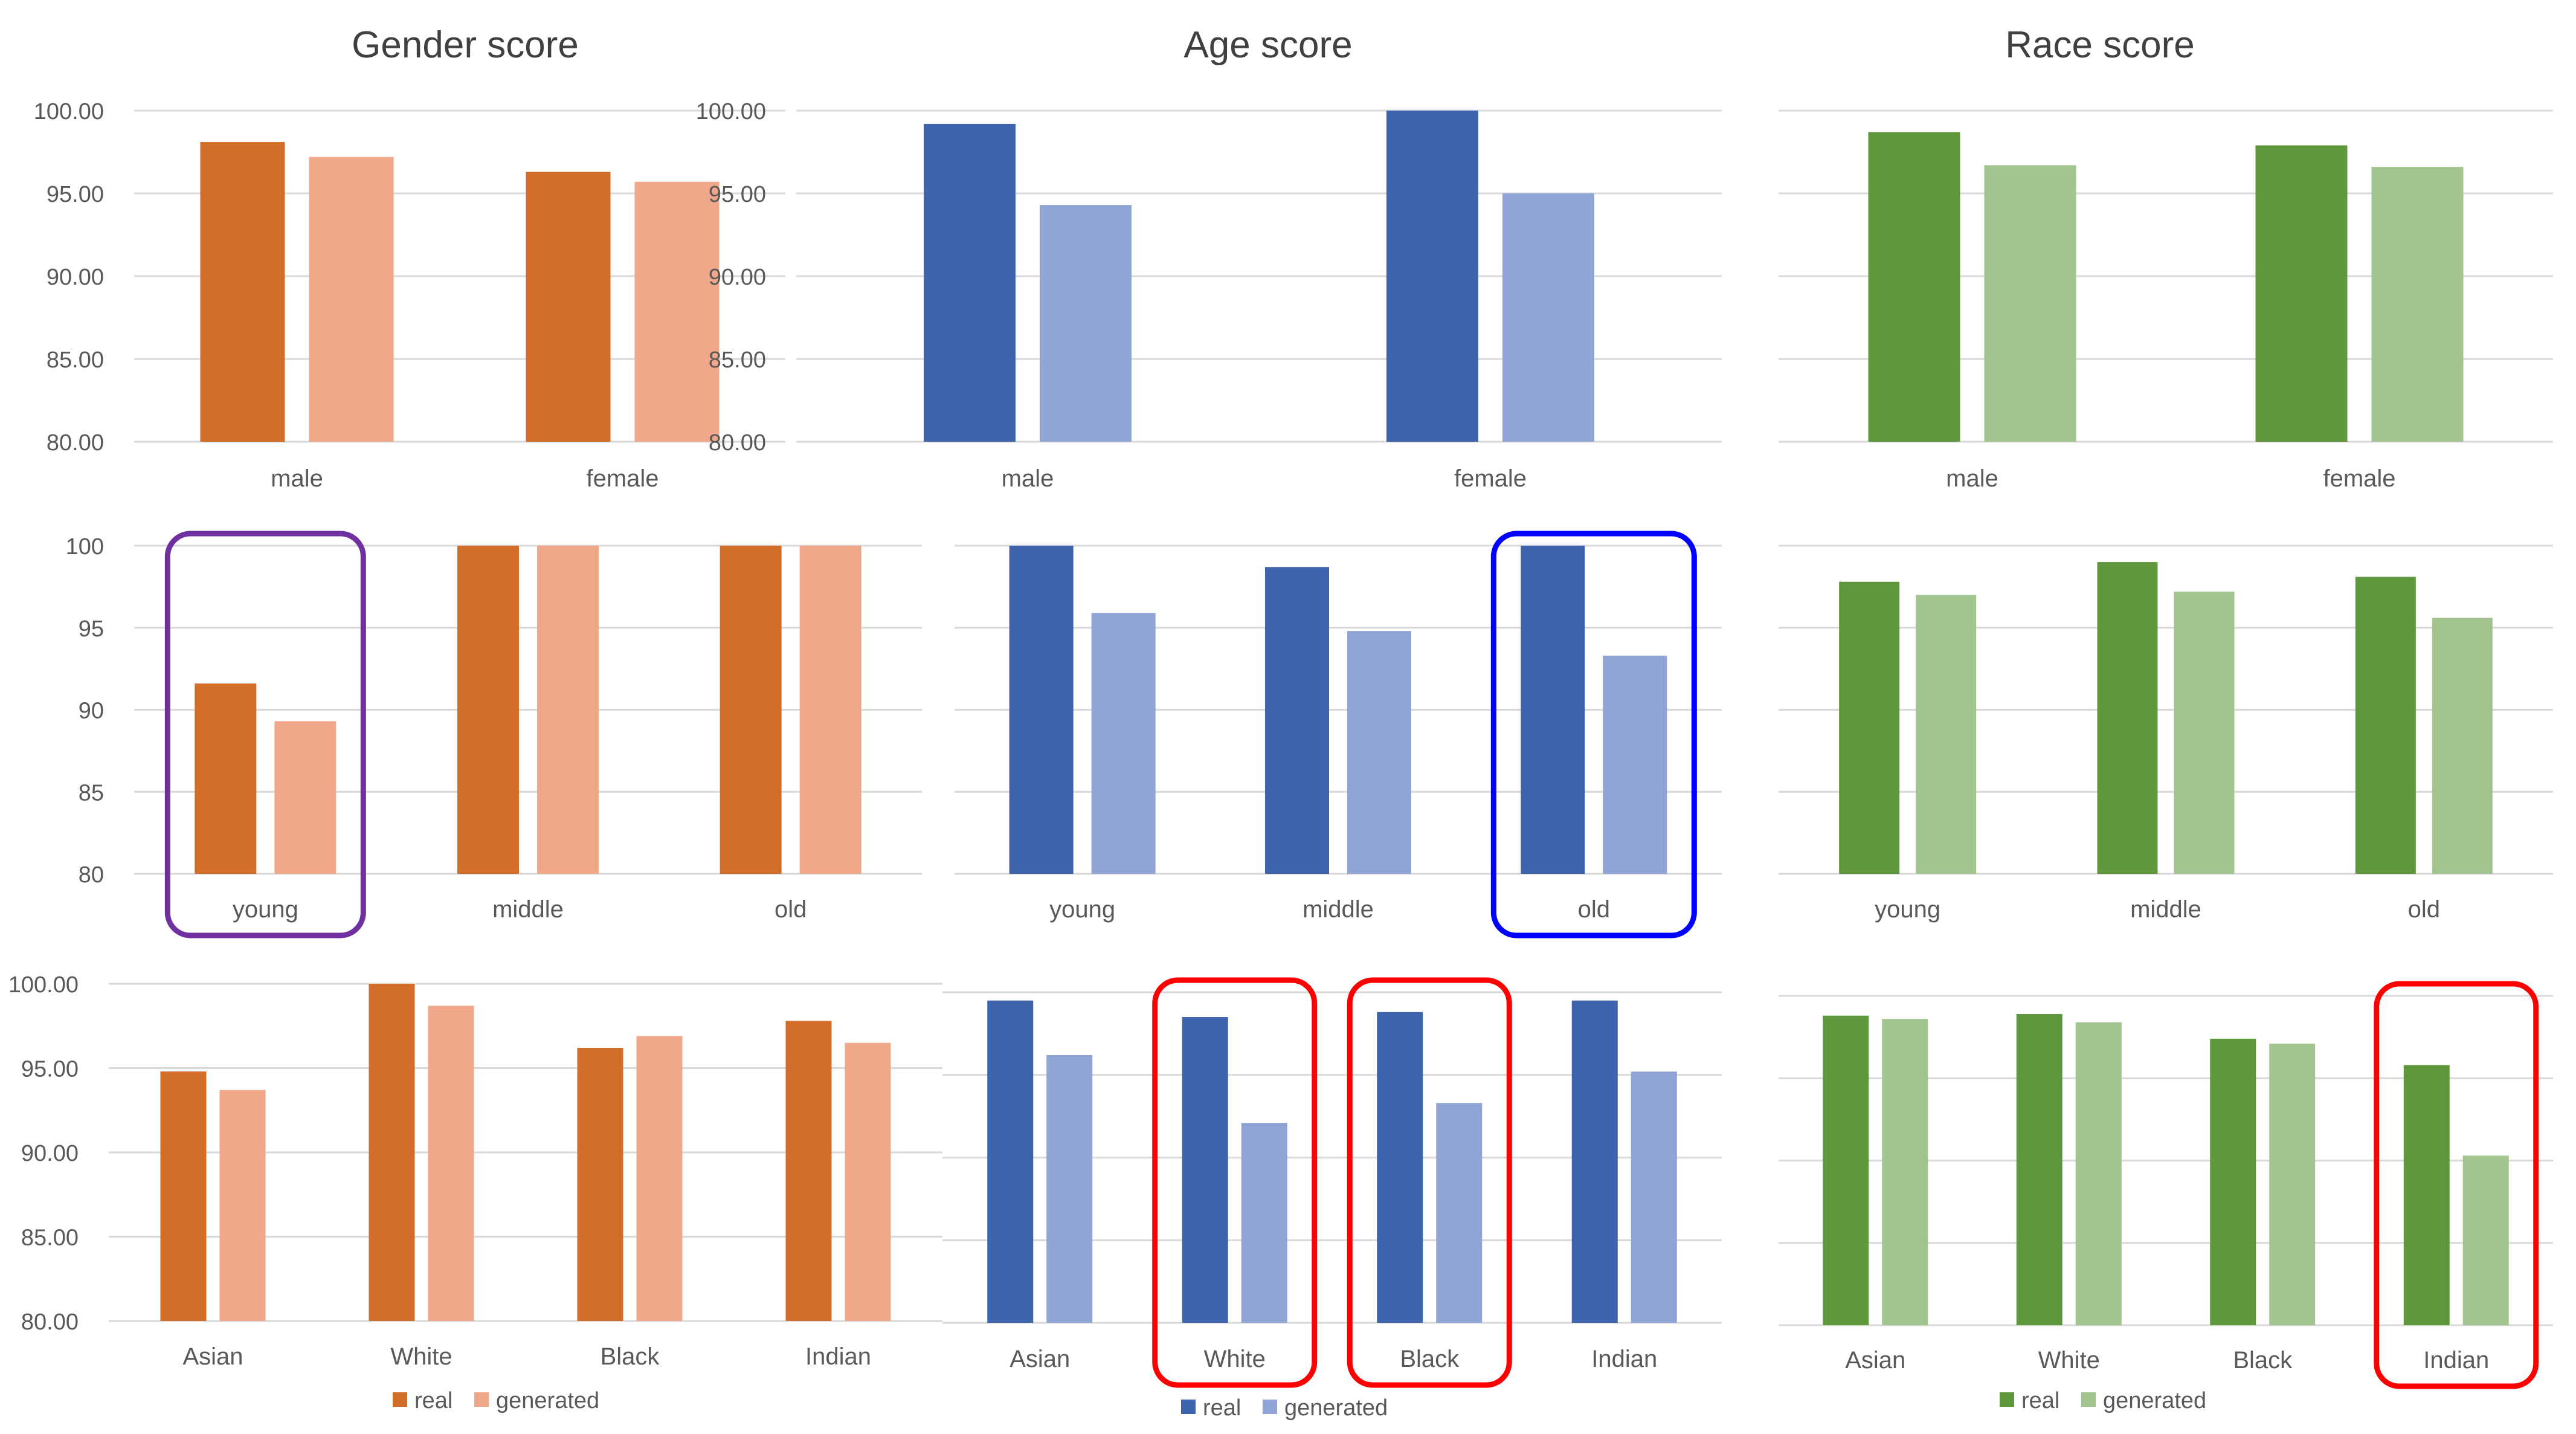  What do you see at coordinates (91, 629) in the screenshot?
I see `y-tick-label: 95` at bounding box center [91, 629].